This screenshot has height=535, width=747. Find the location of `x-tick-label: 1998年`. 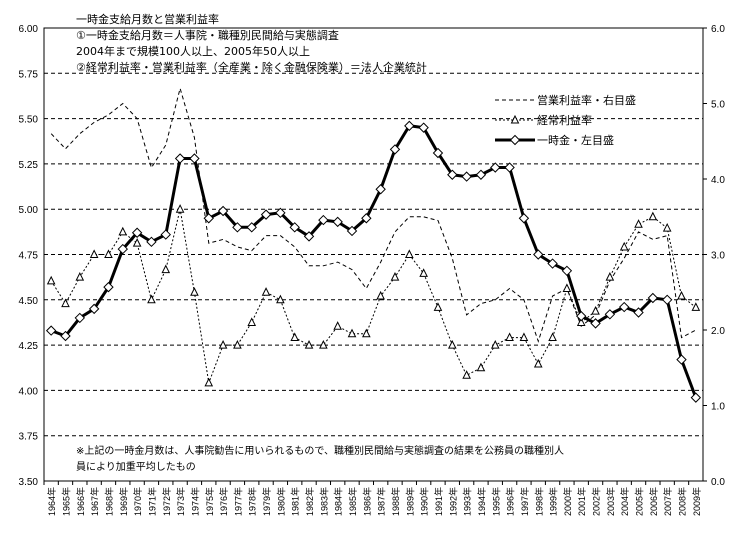

x-tick-label: 1998年 is located at coordinates (538, 501).